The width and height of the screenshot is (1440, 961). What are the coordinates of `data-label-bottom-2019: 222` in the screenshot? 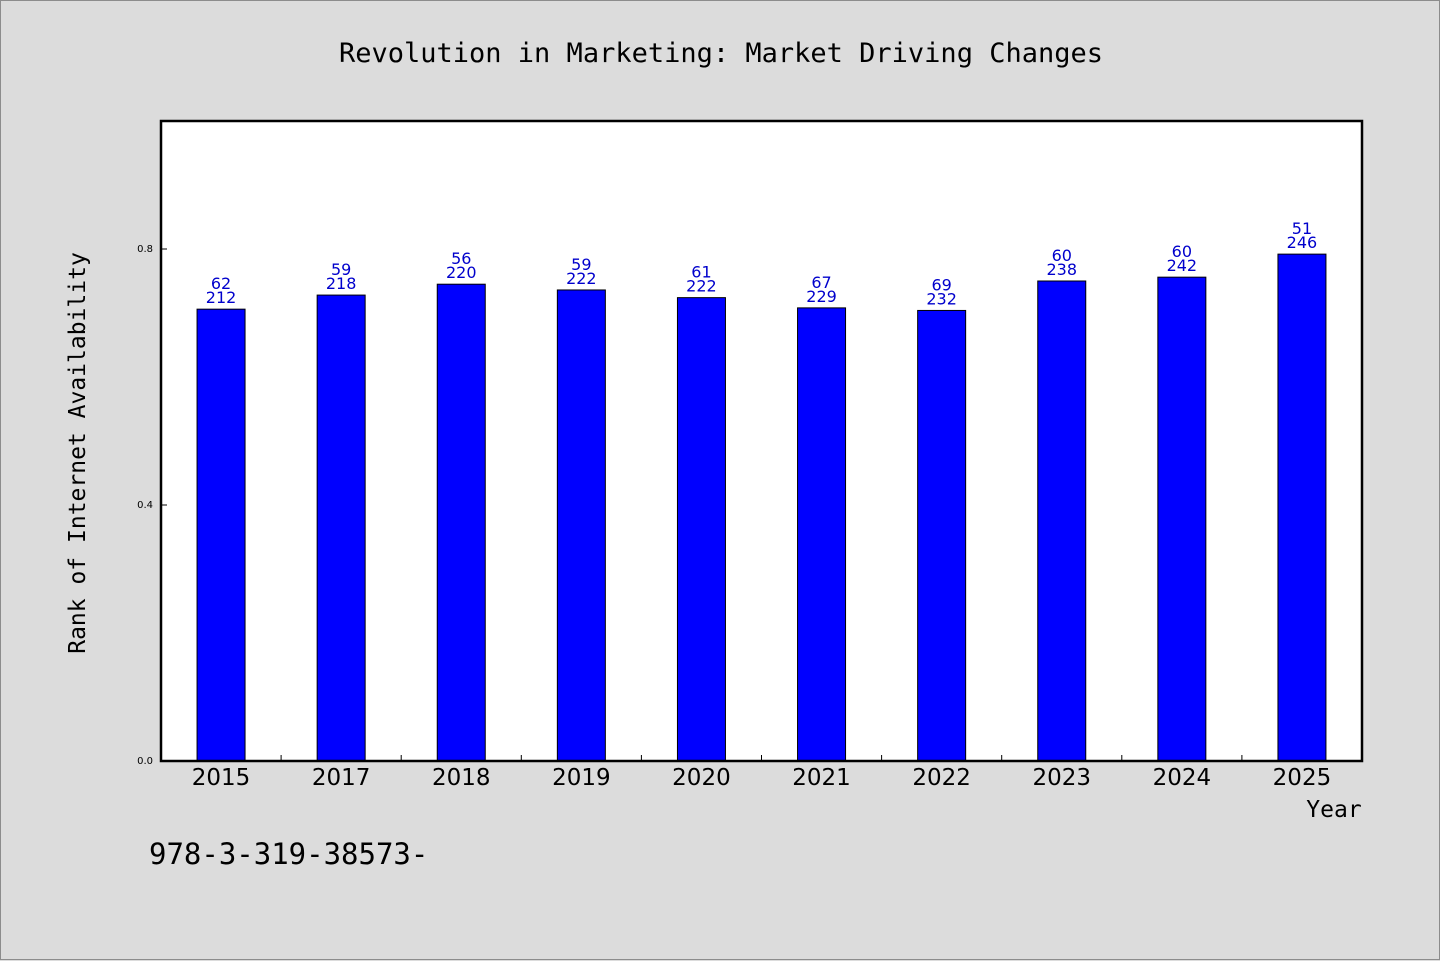 It's located at (581, 278).